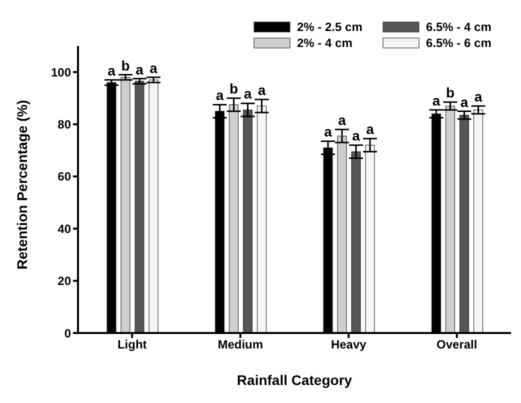 Image resolution: width=521 pixels, height=403 pixels. I want to click on x-tick-label: Light, so click(132, 345).